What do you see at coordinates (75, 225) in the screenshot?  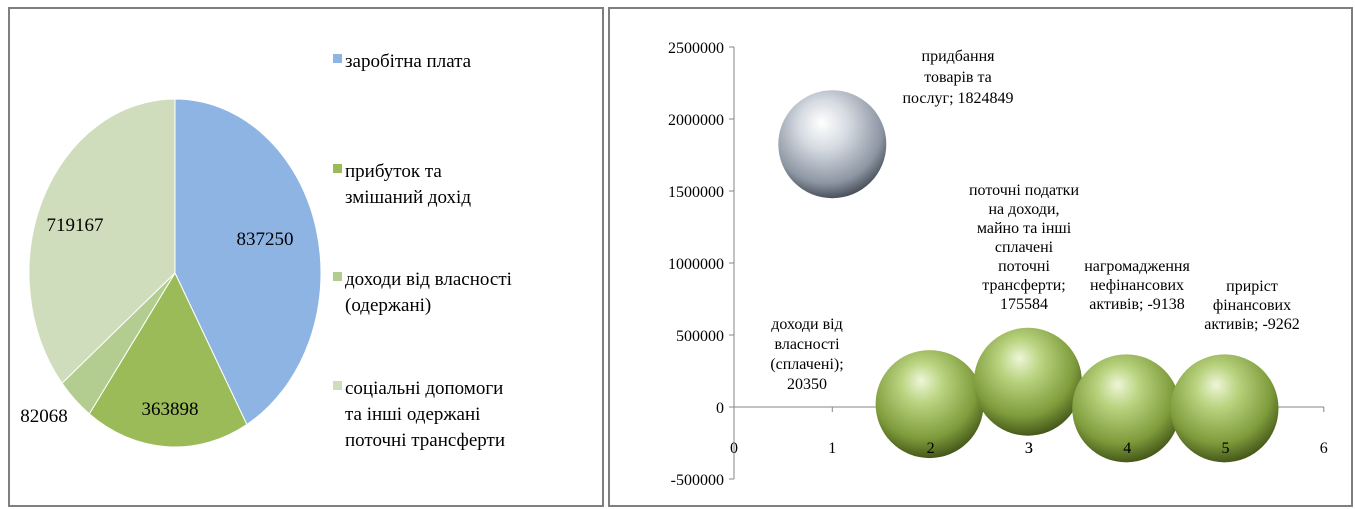 I see `pie-value-label: 719167` at bounding box center [75, 225].